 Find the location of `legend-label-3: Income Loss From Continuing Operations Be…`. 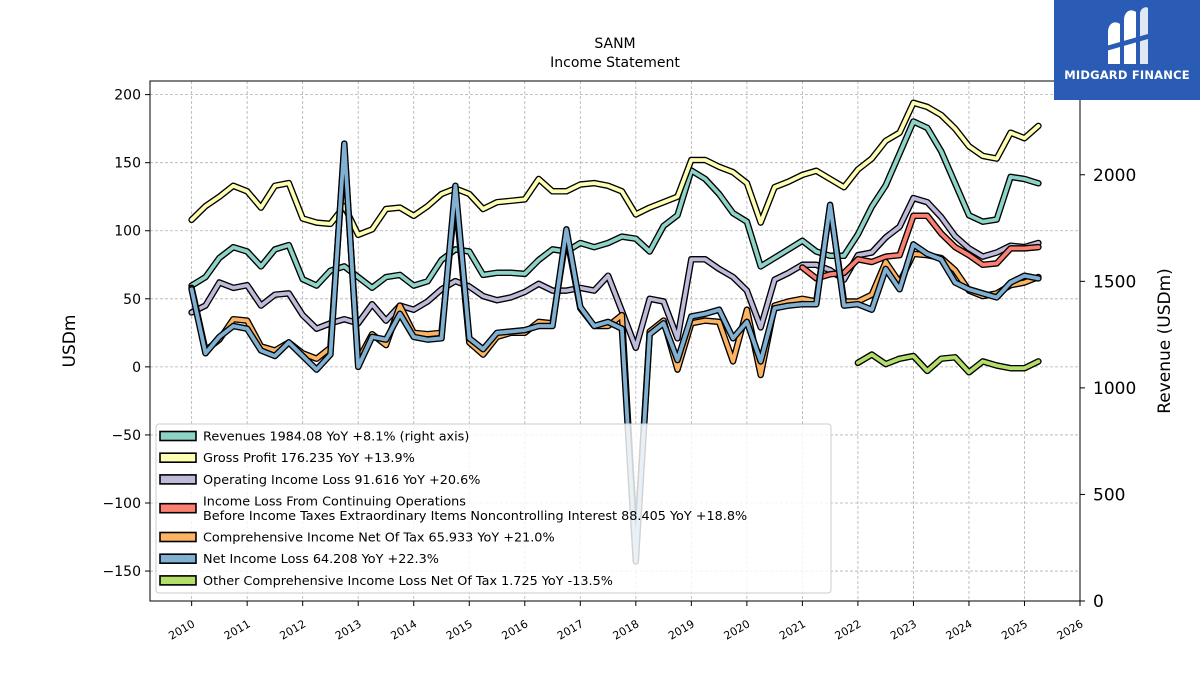

legend-label-3: Income Loss From Continuing Operations Be… is located at coordinates (475, 509).